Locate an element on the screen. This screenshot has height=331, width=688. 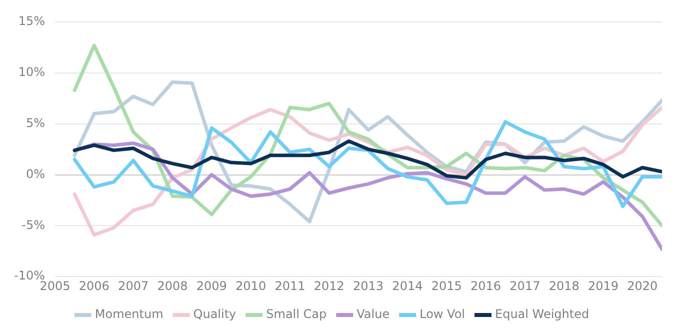
y-tick-label: -5% is located at coordinates (33, 225).